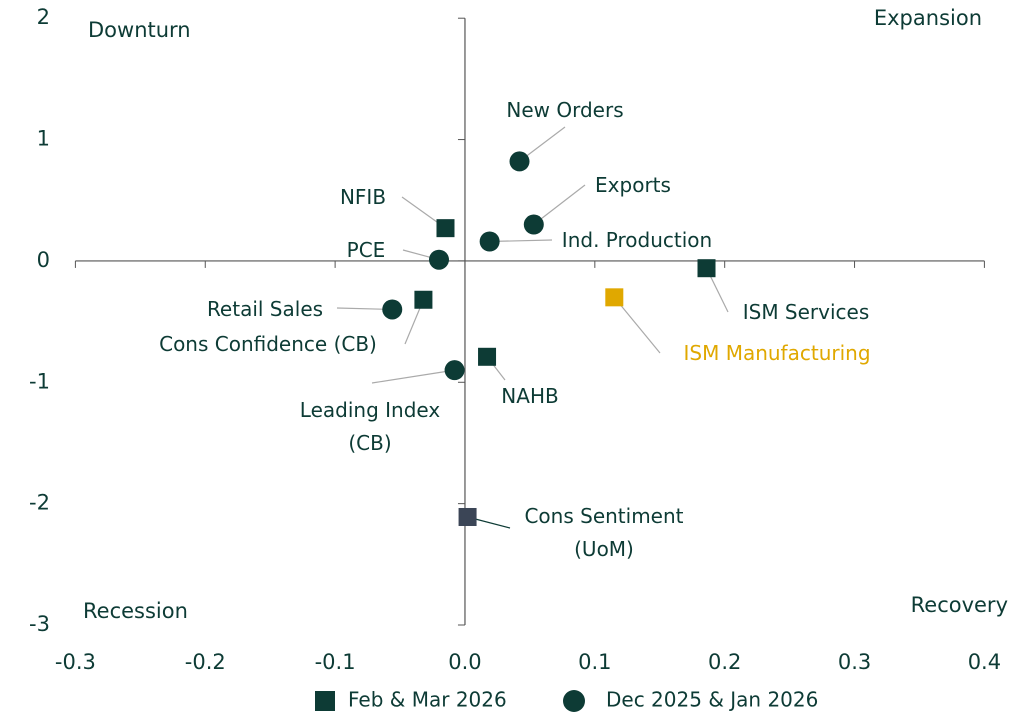  I want to click on x-tick-label: -0.2, so click(205, 662).